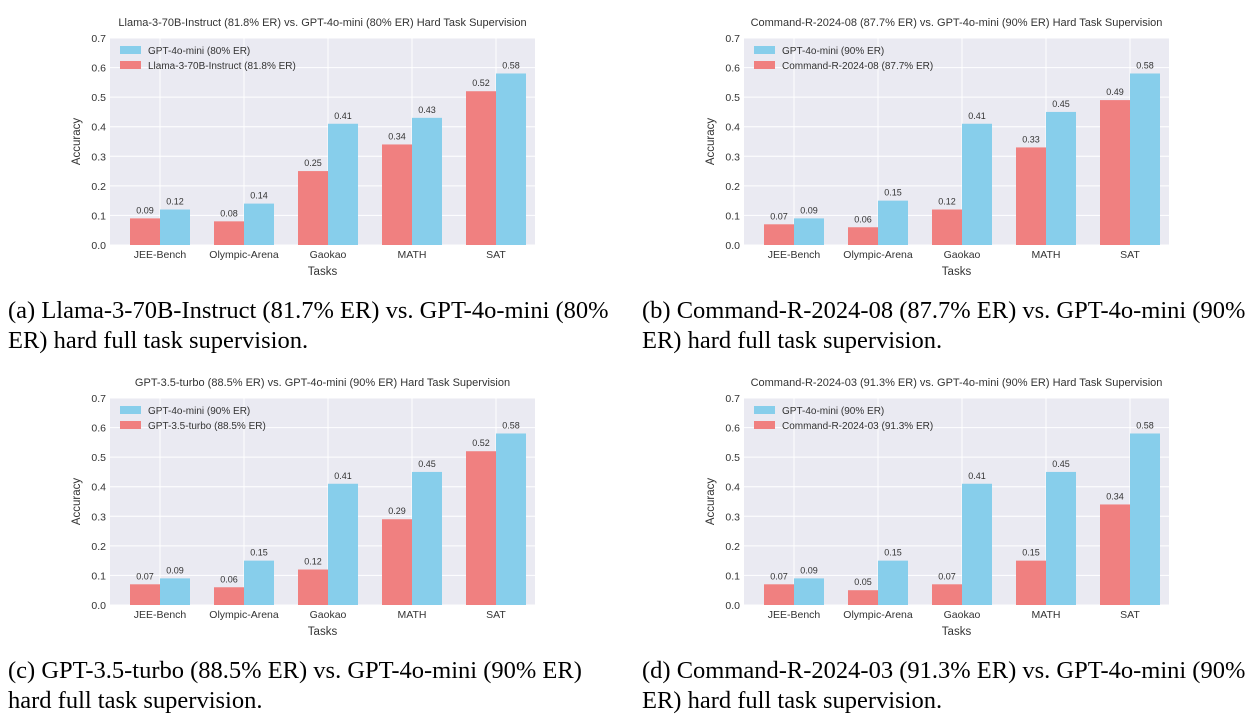 Image resolution: width=1253 pixels, height=720 pixels. What do you see at coordinates (732, 547) in the screenshot?
I see `y-tick-label: 0.2` at bounding box center [732, 547].